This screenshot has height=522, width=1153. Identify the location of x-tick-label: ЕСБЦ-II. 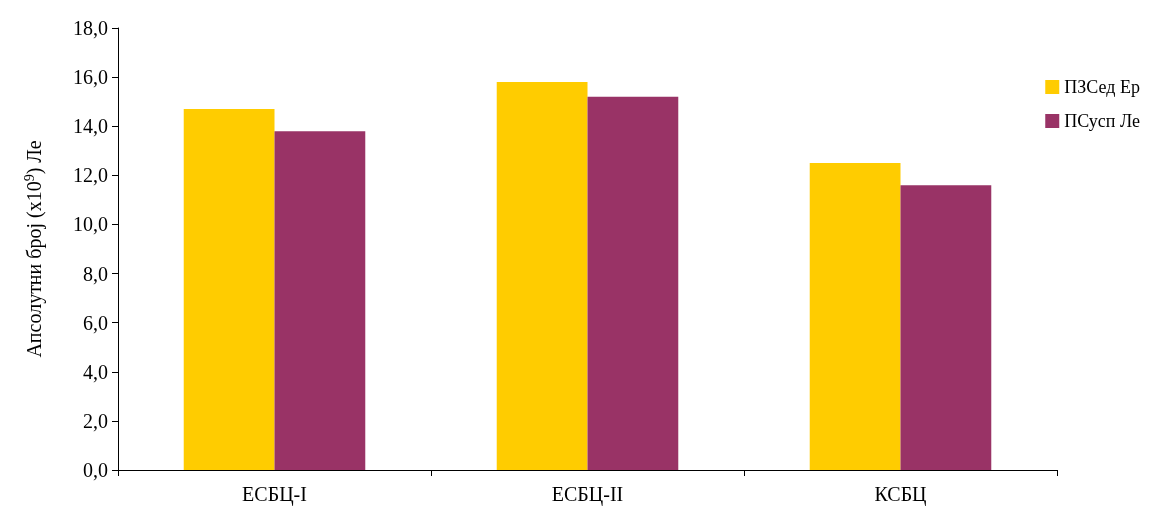
(587, 494).